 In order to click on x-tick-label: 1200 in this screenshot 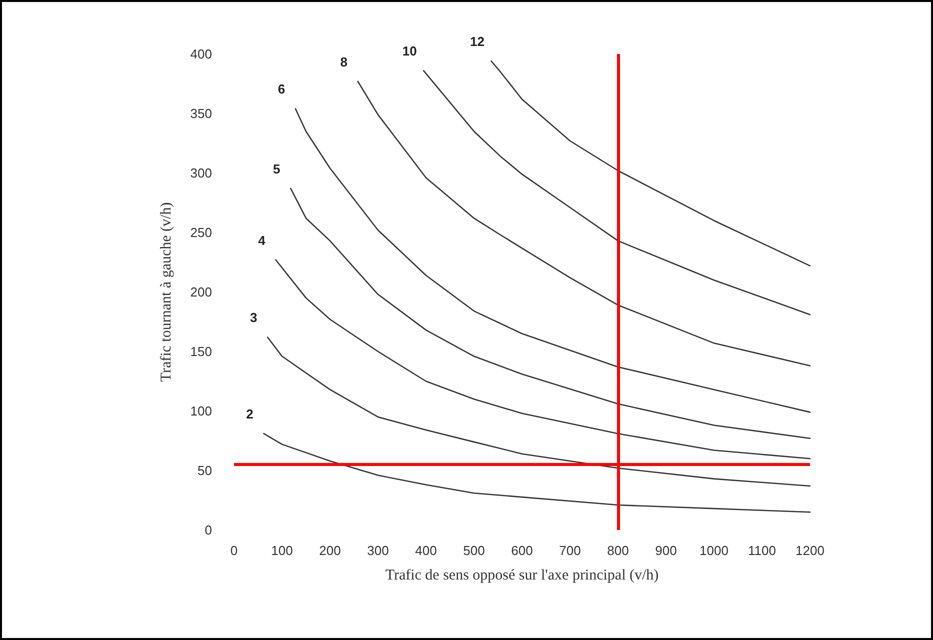, I will do `click(810, 550)`.